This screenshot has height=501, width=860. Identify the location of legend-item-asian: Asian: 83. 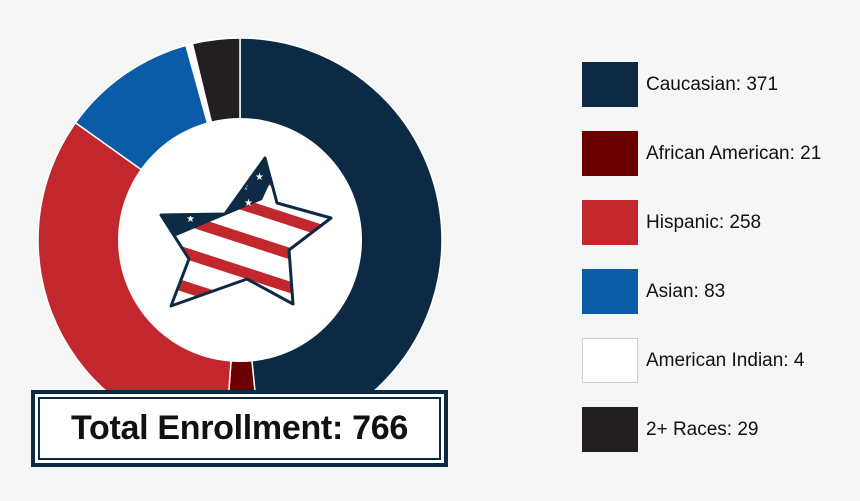
(653, 291).